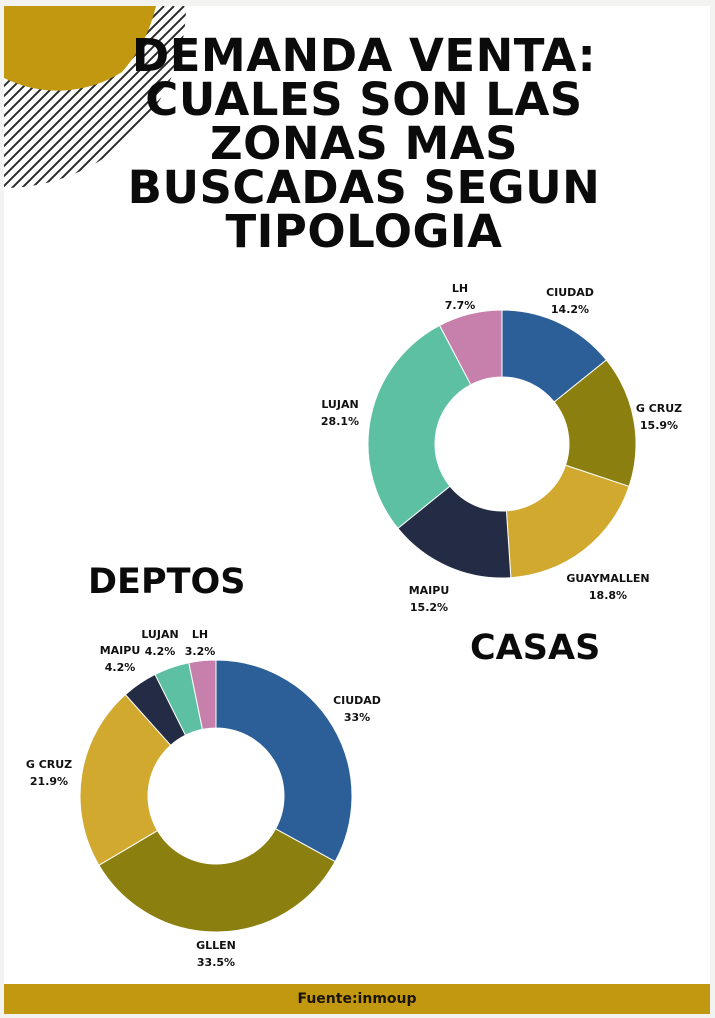  I want to click on slice-value-label: 33%, so click(357, 717).